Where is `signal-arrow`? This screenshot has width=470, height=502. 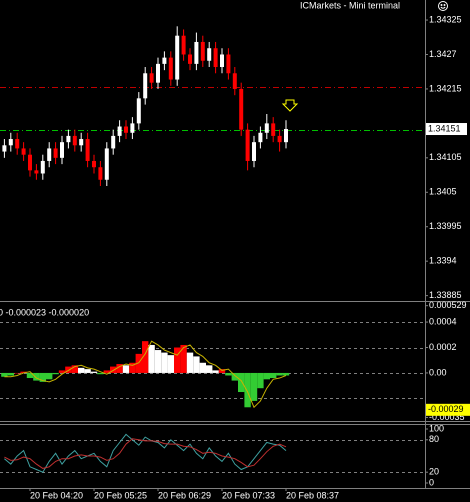 signal-arrow is located at coordinates (290, 105).